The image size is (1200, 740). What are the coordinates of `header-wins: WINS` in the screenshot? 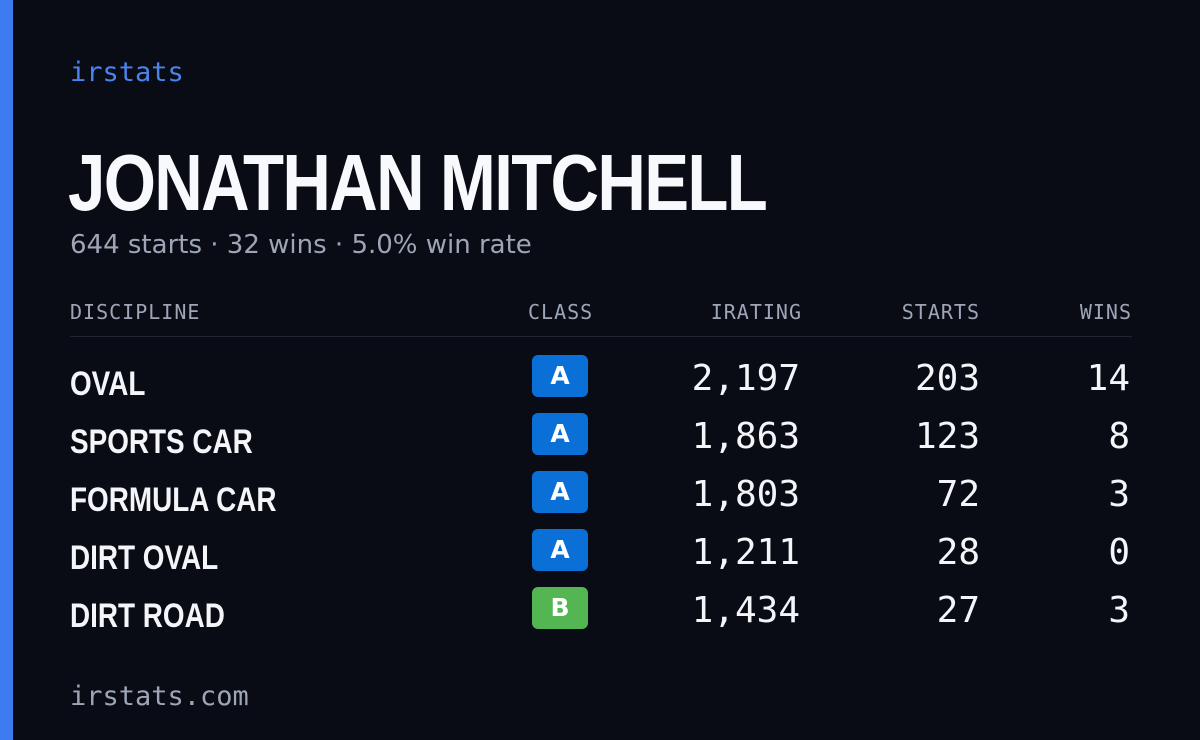 It's located at (1105, 312).